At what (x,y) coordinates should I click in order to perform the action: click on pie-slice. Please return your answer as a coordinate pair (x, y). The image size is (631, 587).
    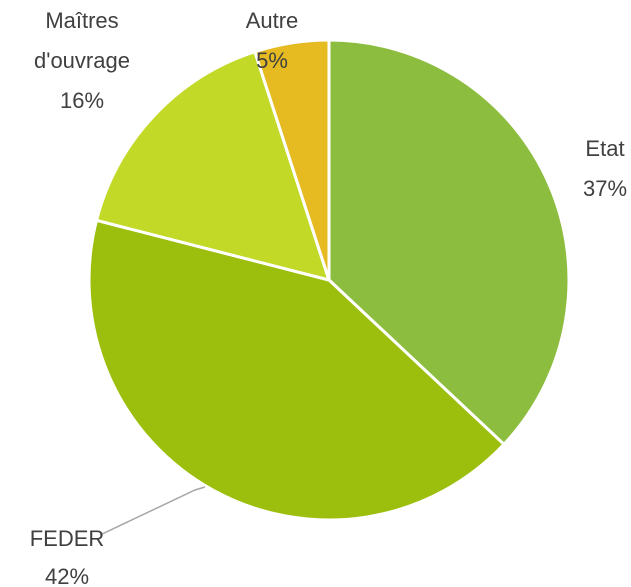
    Looking at the image, I should click on (291, 159).